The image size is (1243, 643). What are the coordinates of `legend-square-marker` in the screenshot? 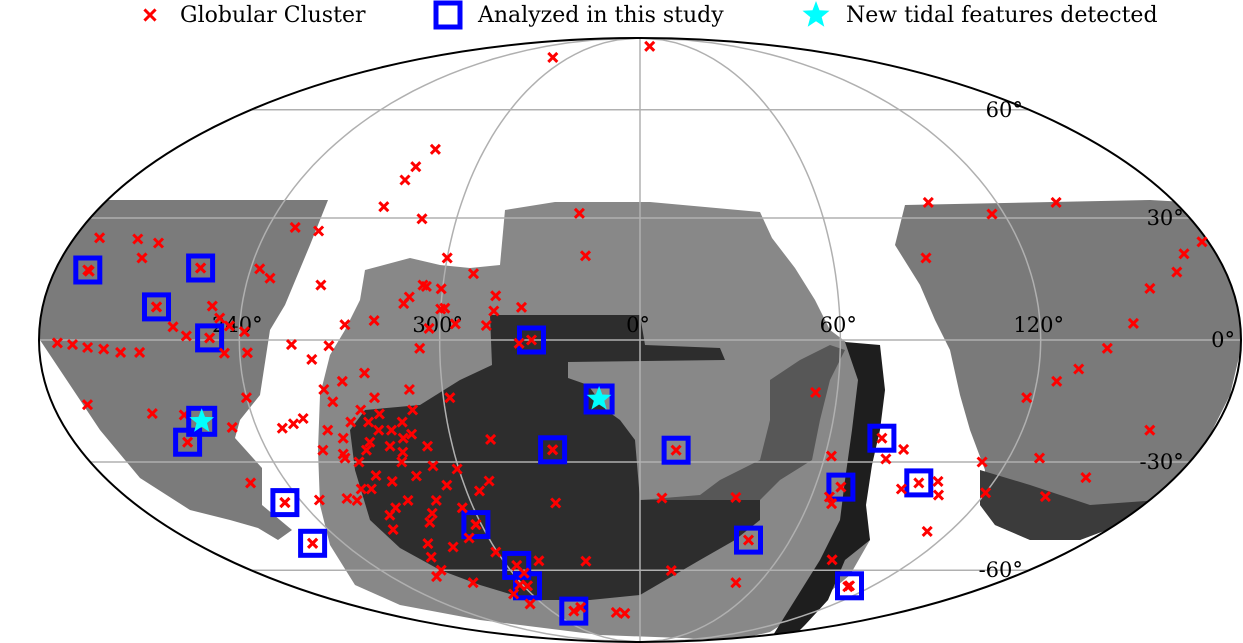 It's located at (448, 15).